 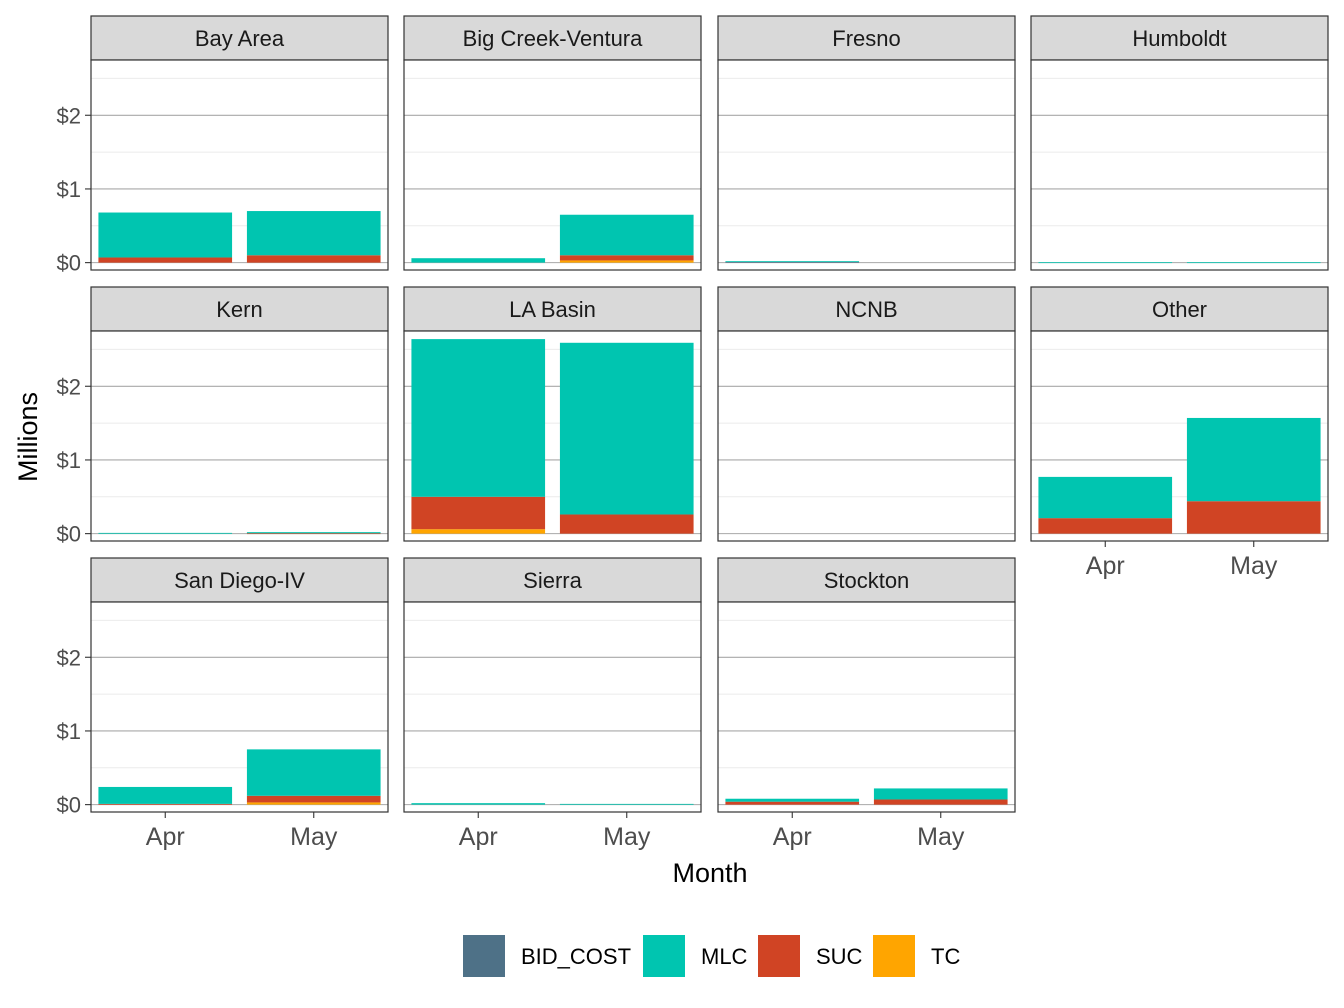 What do you see at coordinates (839, 956) in the screenshot?
I see `legend-label: SUC` at bounding box center [839, 956].